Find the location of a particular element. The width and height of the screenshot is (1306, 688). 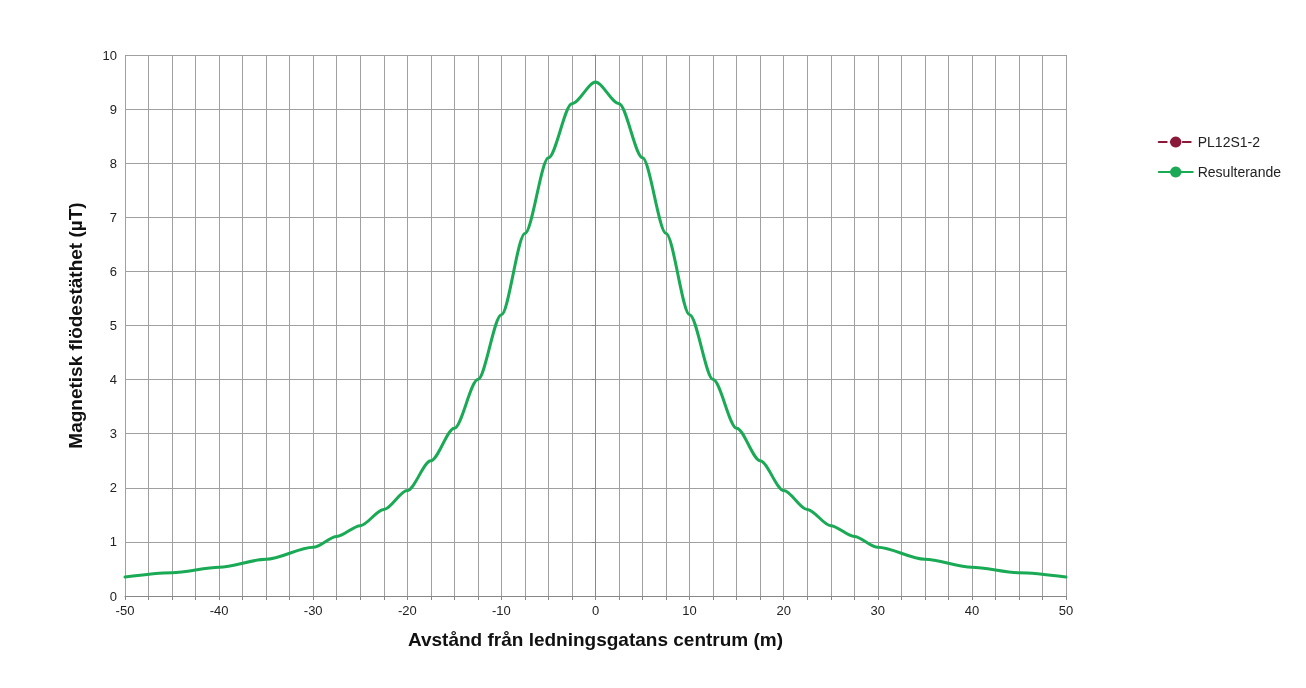

x-tick-label: -30 is located at coordinates (313, 610).